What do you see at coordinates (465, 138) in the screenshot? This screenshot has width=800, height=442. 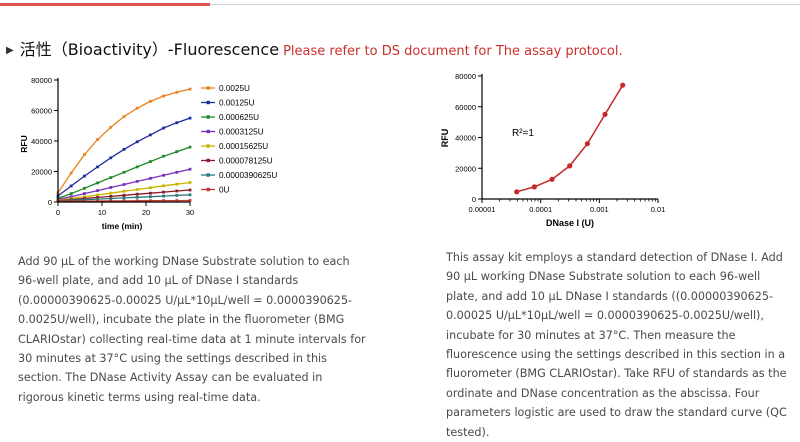 I see `standard-y-tick-label: 40000` at bounding box center [465, 138].